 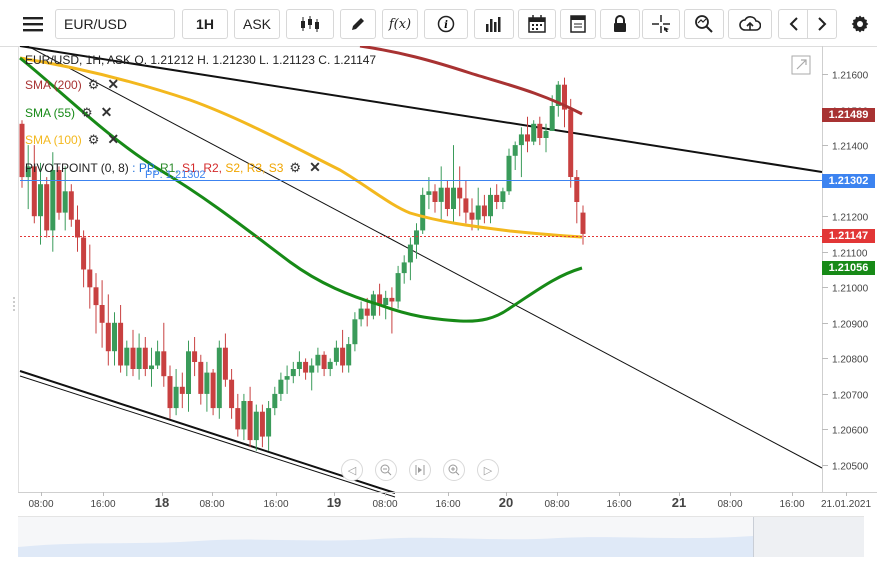 What do you see at coordinates (257, 24) in the screenshot?
I see `price-type-selector: ASK` at bounding box center [257, 24].